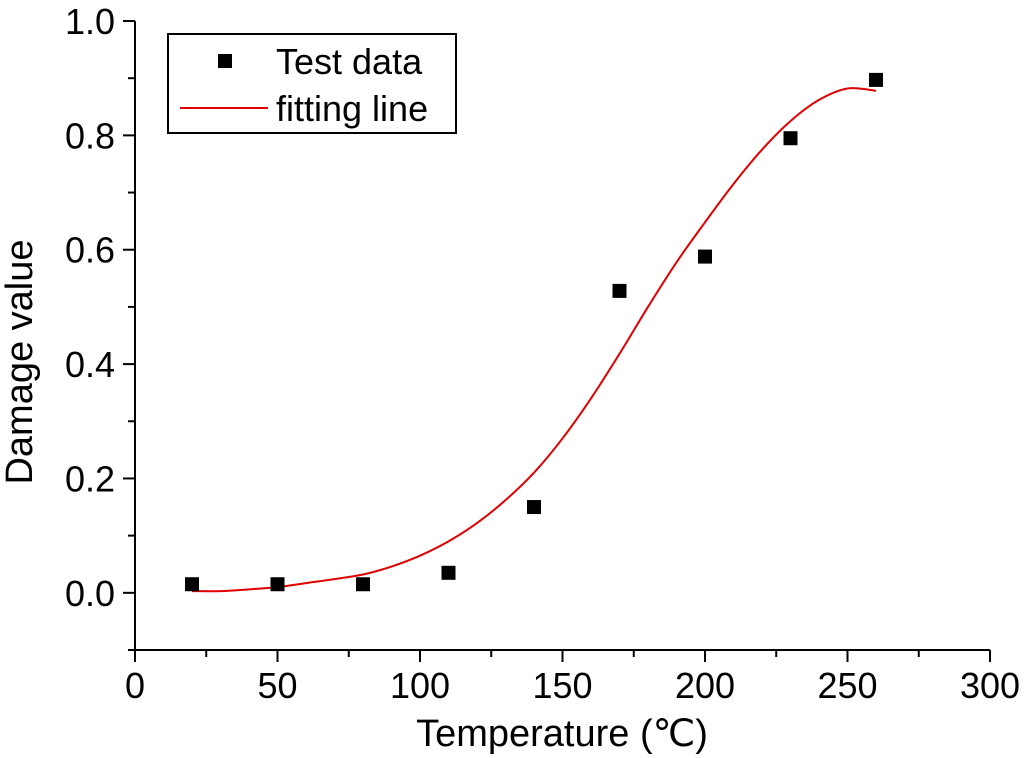 The height and width of the screenshot is (758, 1024). I want to click on x-tick-label: 0, so click(135, 685).